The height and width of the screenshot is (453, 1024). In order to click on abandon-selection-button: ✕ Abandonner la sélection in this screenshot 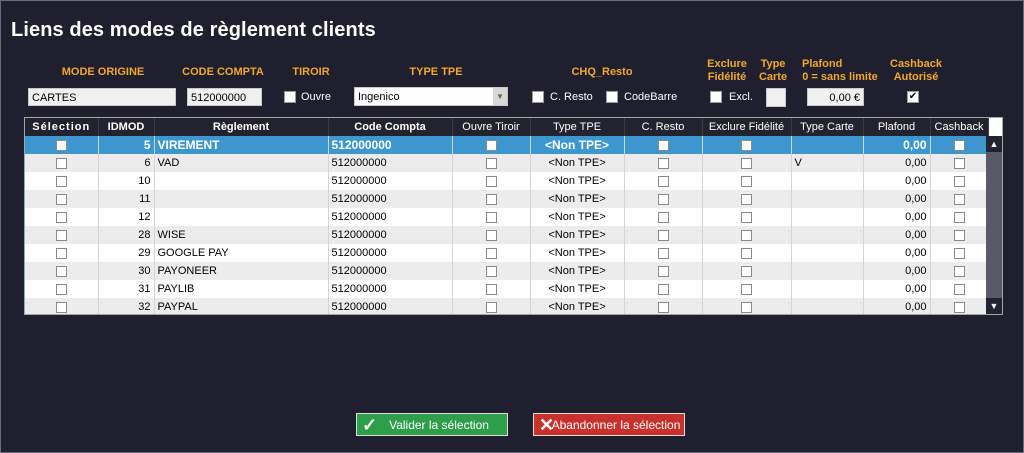, I will do `click(609, 424)`.